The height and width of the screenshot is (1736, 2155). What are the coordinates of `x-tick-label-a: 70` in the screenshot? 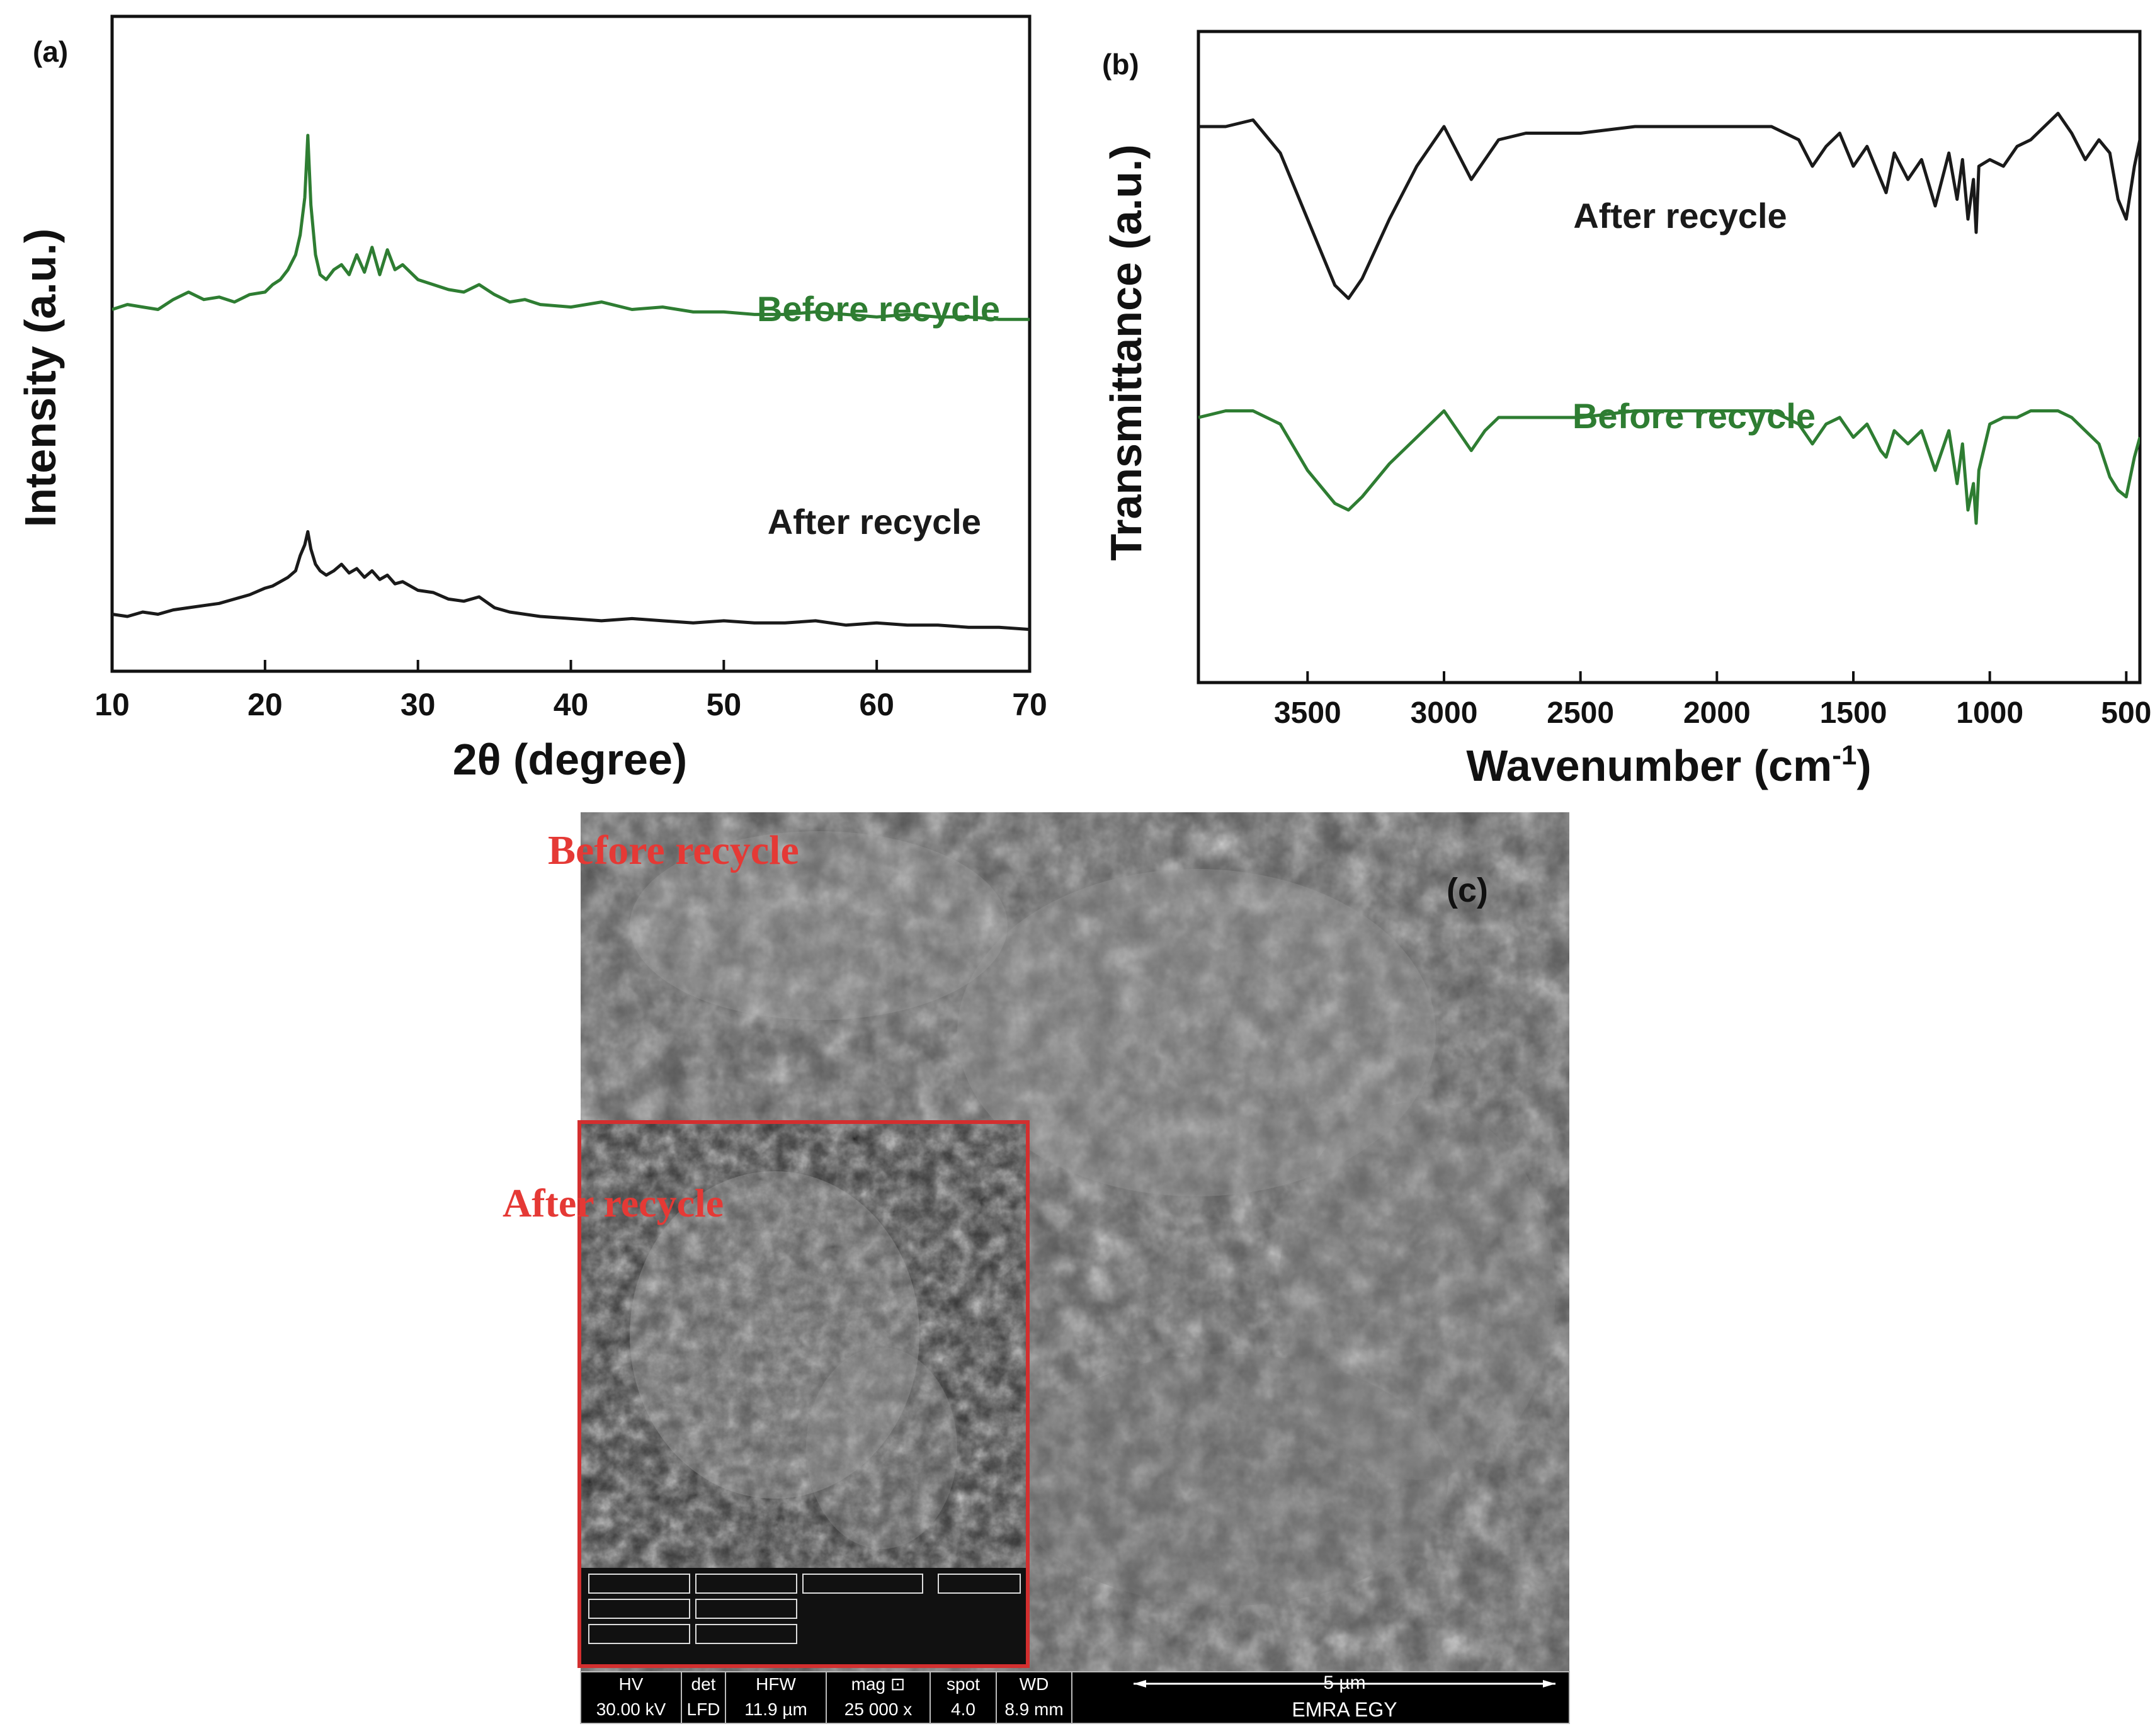 It's located at (1030, 704).